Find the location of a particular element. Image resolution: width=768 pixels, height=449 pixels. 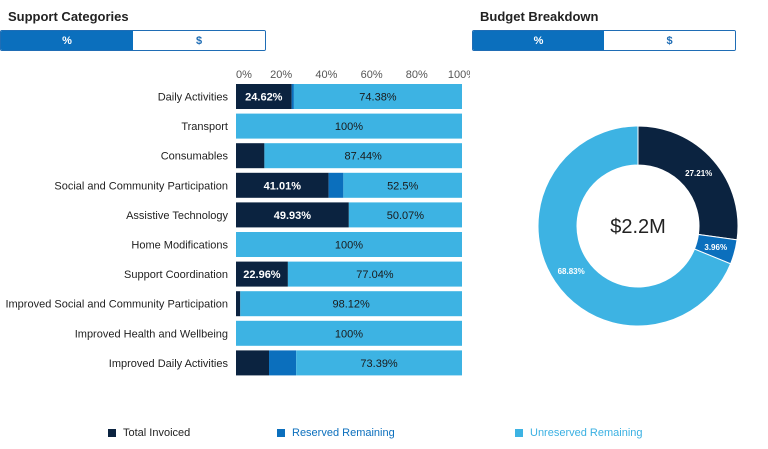

category-label-assistive-technology: Assistive Technology is located at coordinates (177, 216).